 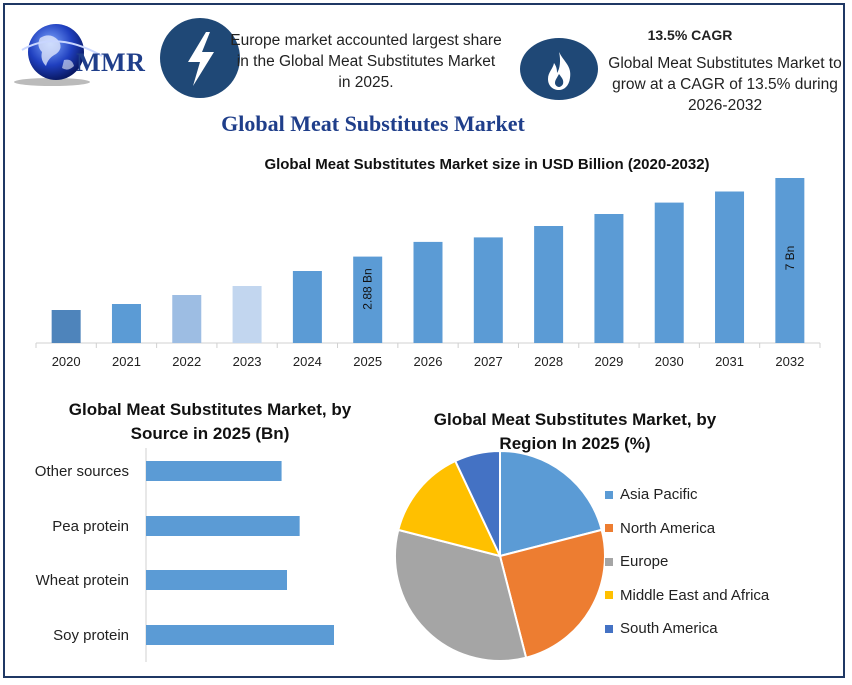 I want to click on legend-item-europe: Europe, so click(x=687, y=562).